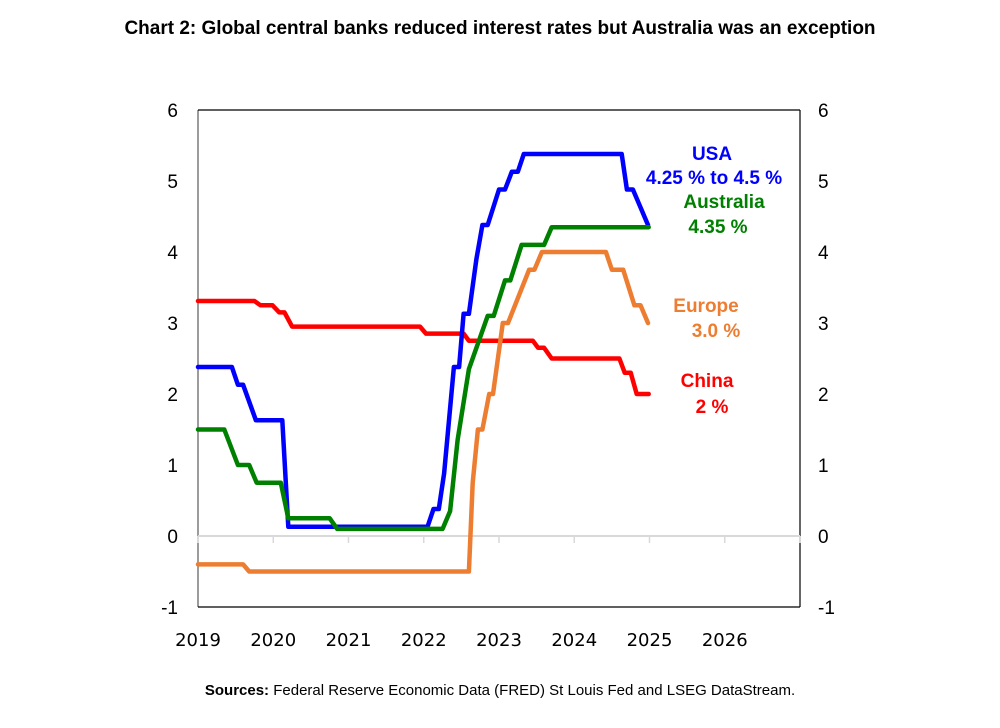 The height and width of the screenshot is (728, 1000). What do you see at coordinates (823, 395) in the screenshot?
I see `y-tick-label-right: 2` at bounding box center [823, 395].